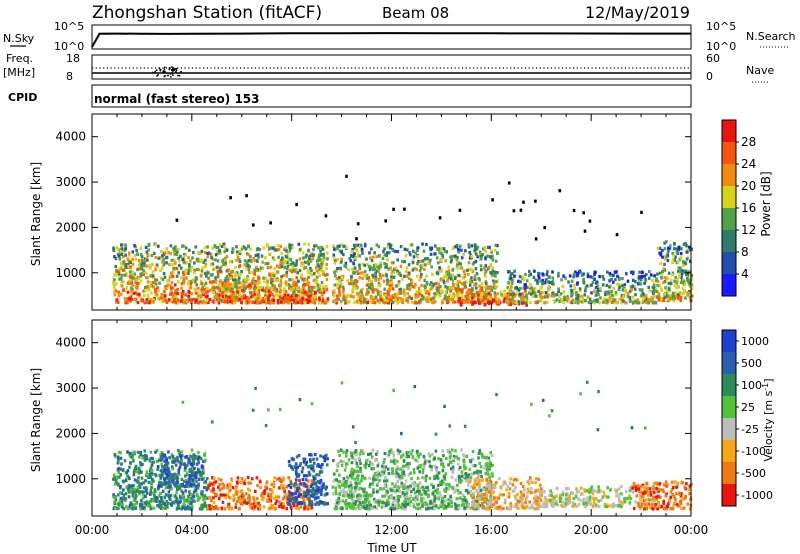  I want to click on power-ylabel: Slant Range [km], so click(36, 214).